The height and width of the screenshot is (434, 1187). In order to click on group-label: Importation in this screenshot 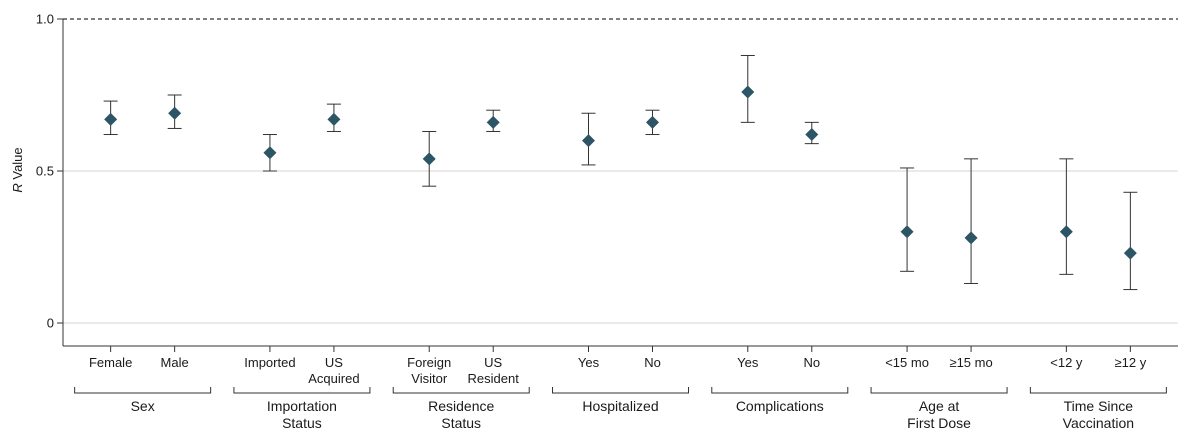, I will do `click(302, 406)`.